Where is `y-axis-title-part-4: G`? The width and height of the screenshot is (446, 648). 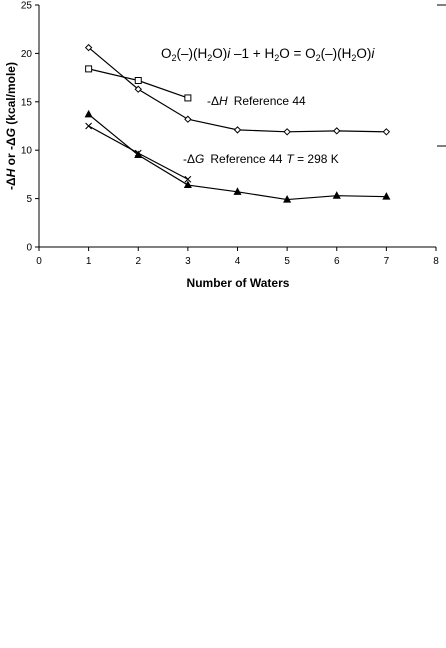
y-axis-title-part-4: G is located at coordinates (11, 132).